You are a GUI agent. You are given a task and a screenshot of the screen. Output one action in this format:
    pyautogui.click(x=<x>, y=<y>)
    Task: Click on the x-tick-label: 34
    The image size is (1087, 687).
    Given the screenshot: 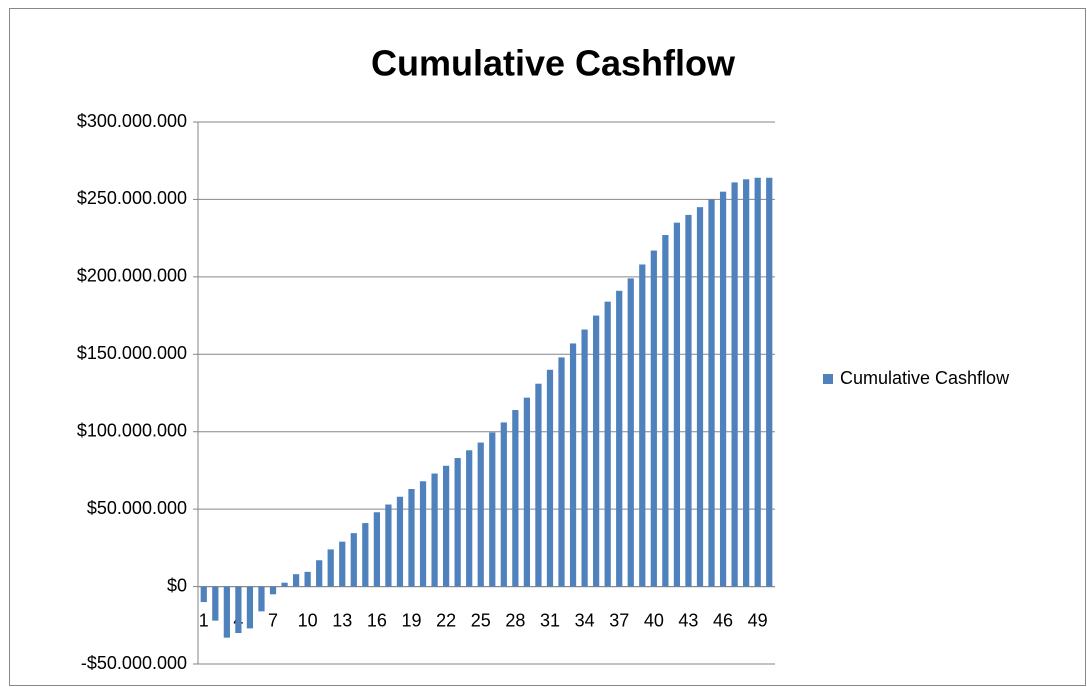 What is the action you would take?
    pyautogui.click(x=585, y=620)
    